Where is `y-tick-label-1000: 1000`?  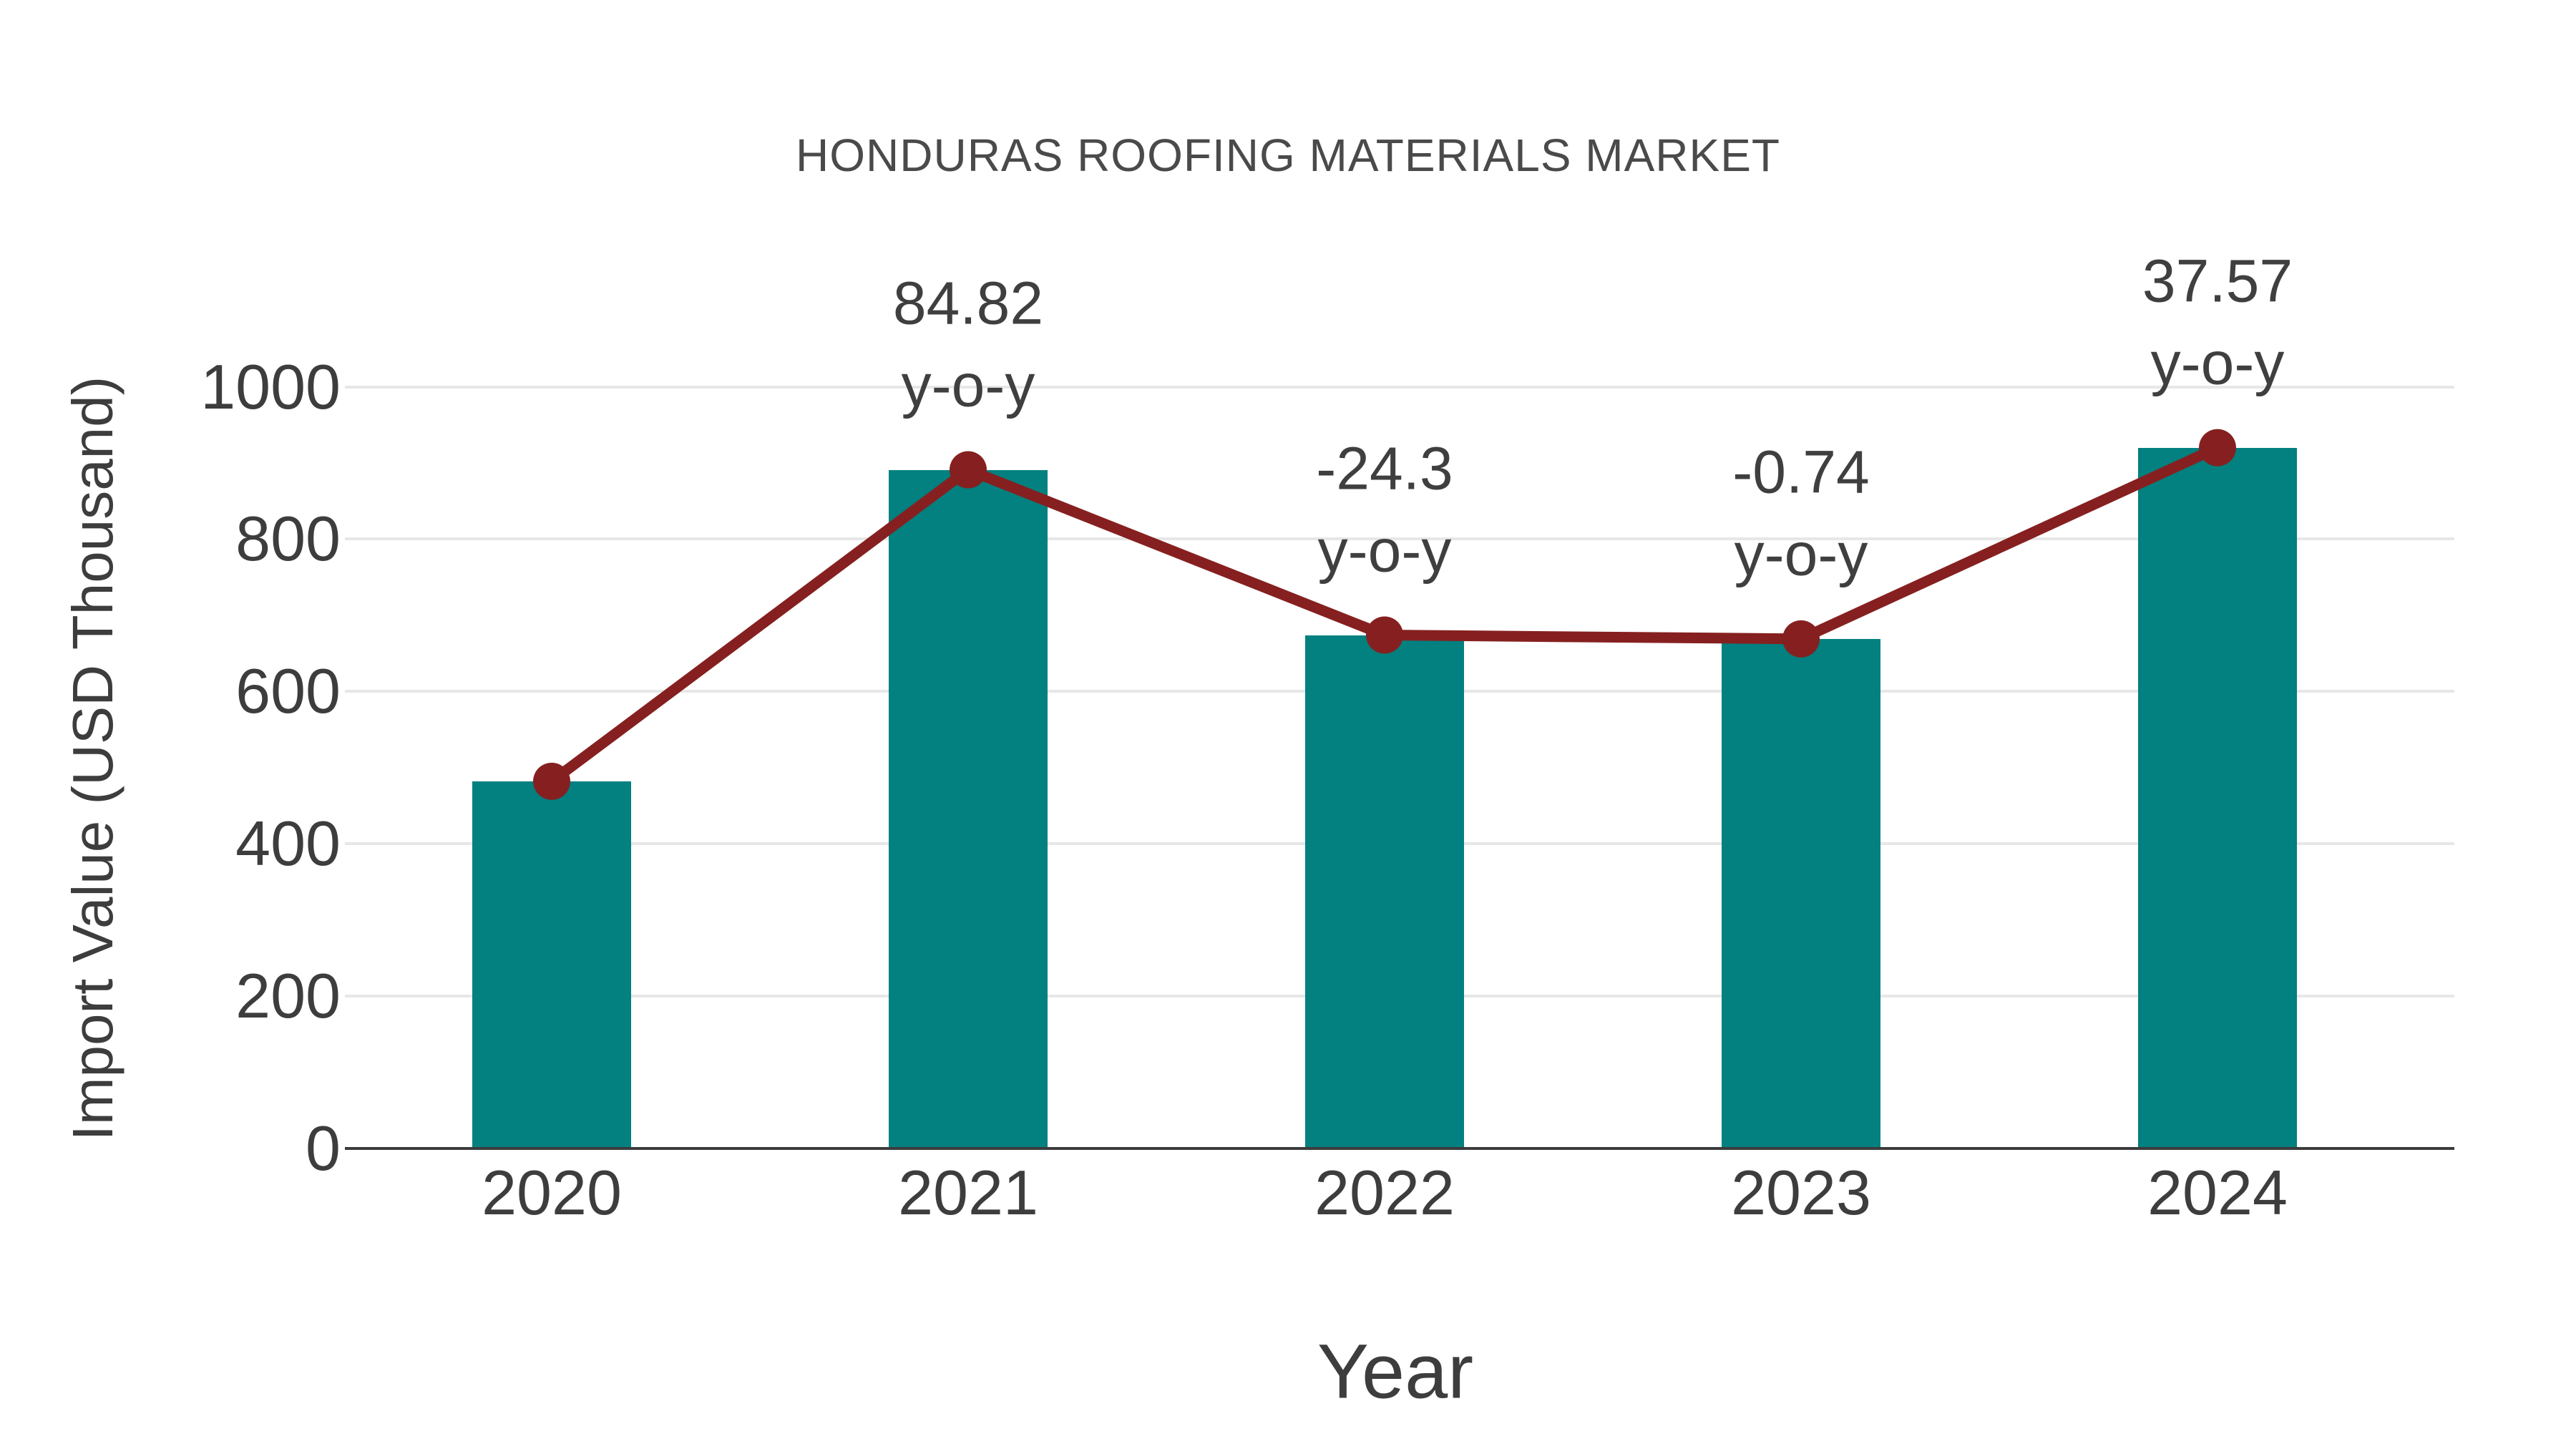
y-tick-label-1000: 1000 is located at coordinates (270, 386).